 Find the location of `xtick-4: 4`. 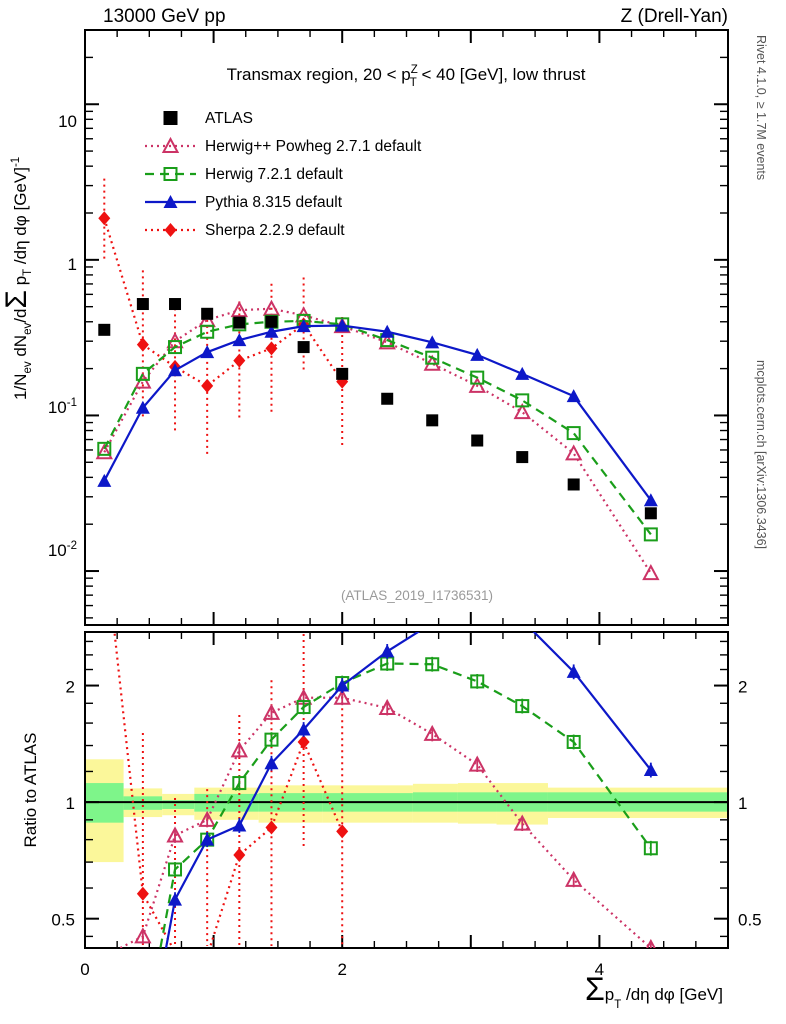

xtick-4: 4 is located at coordinates (599, 969).